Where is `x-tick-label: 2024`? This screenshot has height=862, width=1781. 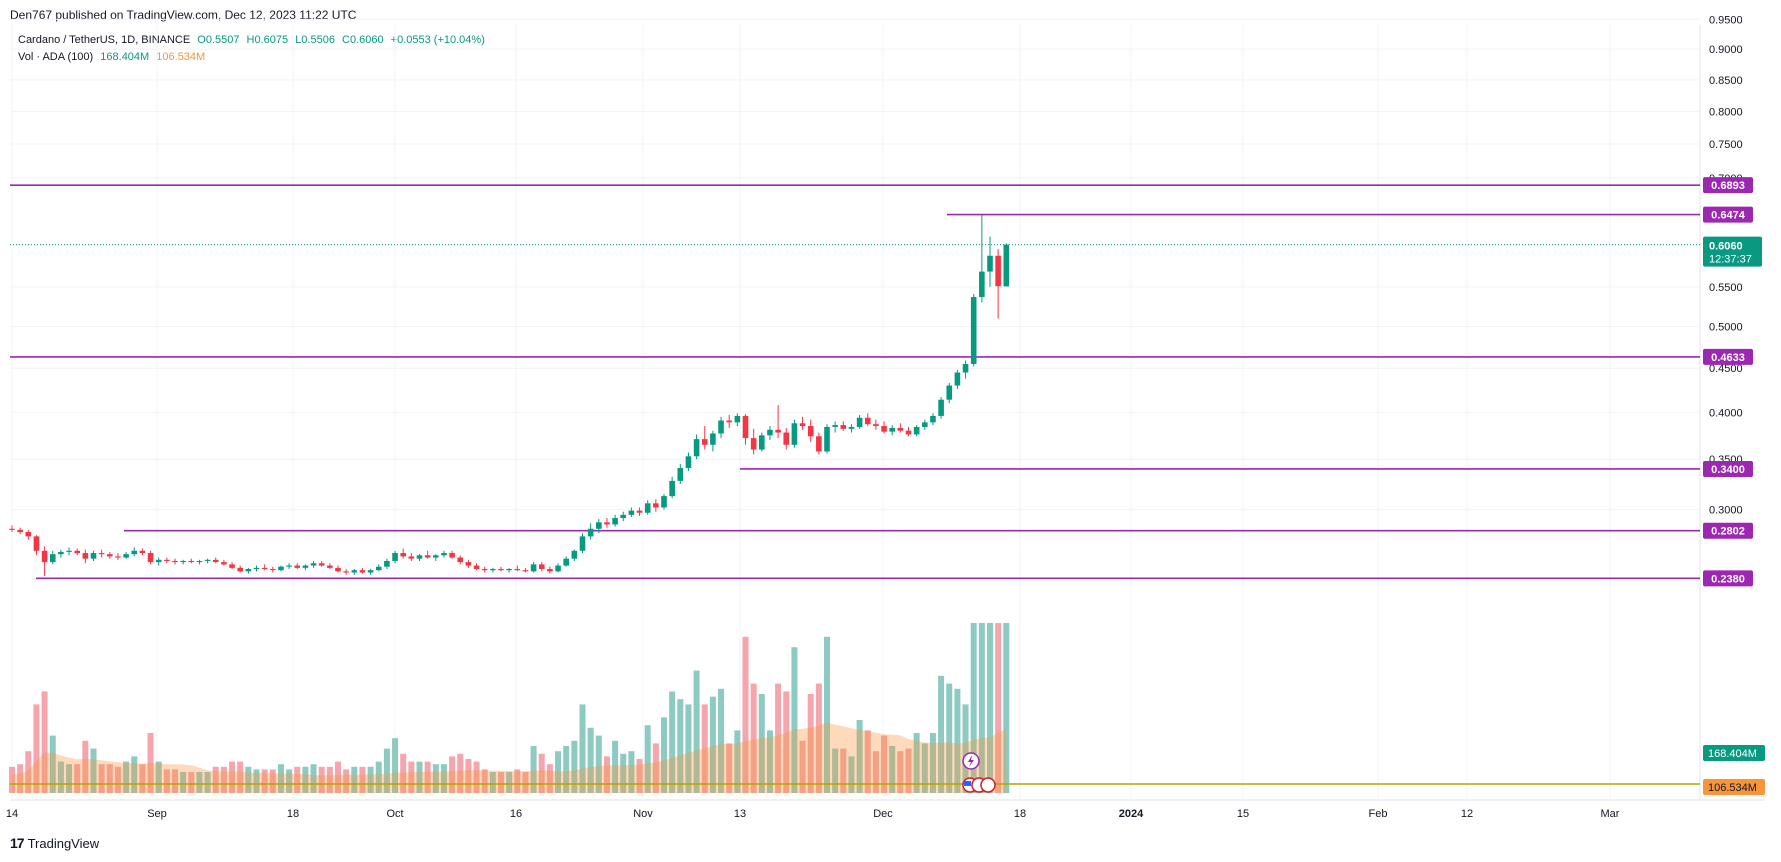 x-tick-label: 2024 is located at coordinates (1131, 814).